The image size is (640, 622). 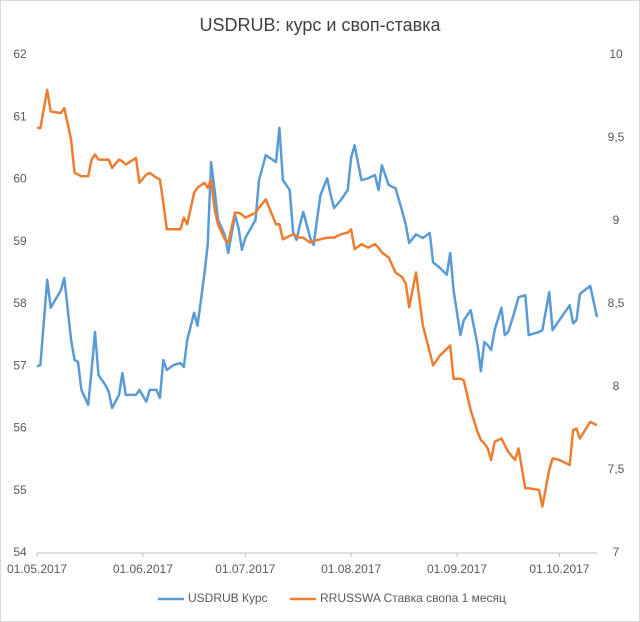 What do you see at coordinates (616, 386) in the screenshot?
I see `y2-tick-label: 8` at bounding box center [616, 386].